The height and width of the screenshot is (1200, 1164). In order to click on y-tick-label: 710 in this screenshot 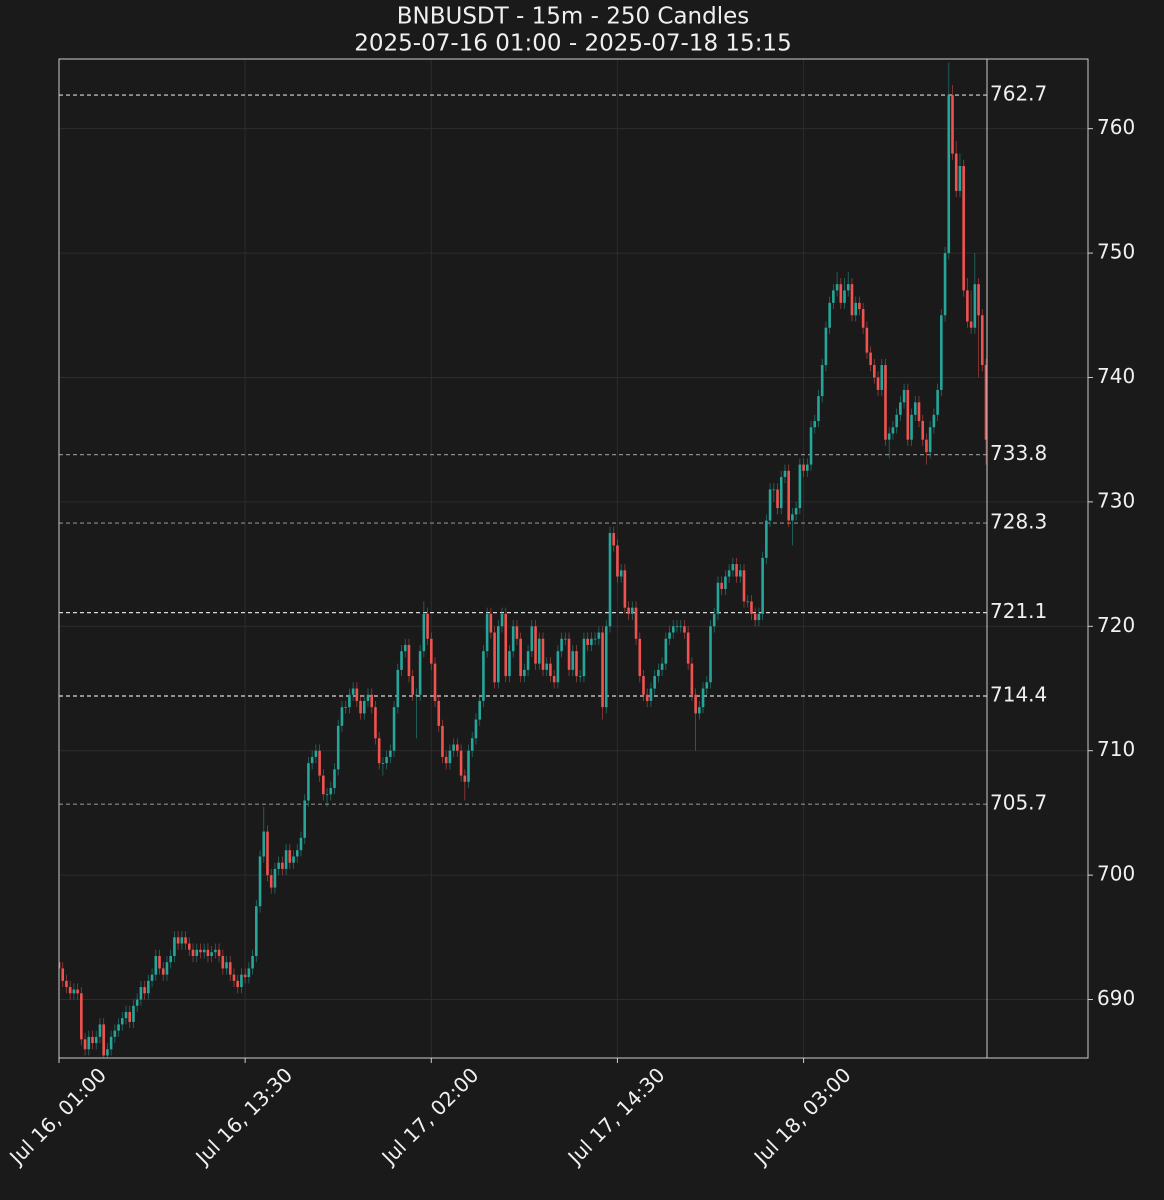, I will do `click(1116, 749)`.